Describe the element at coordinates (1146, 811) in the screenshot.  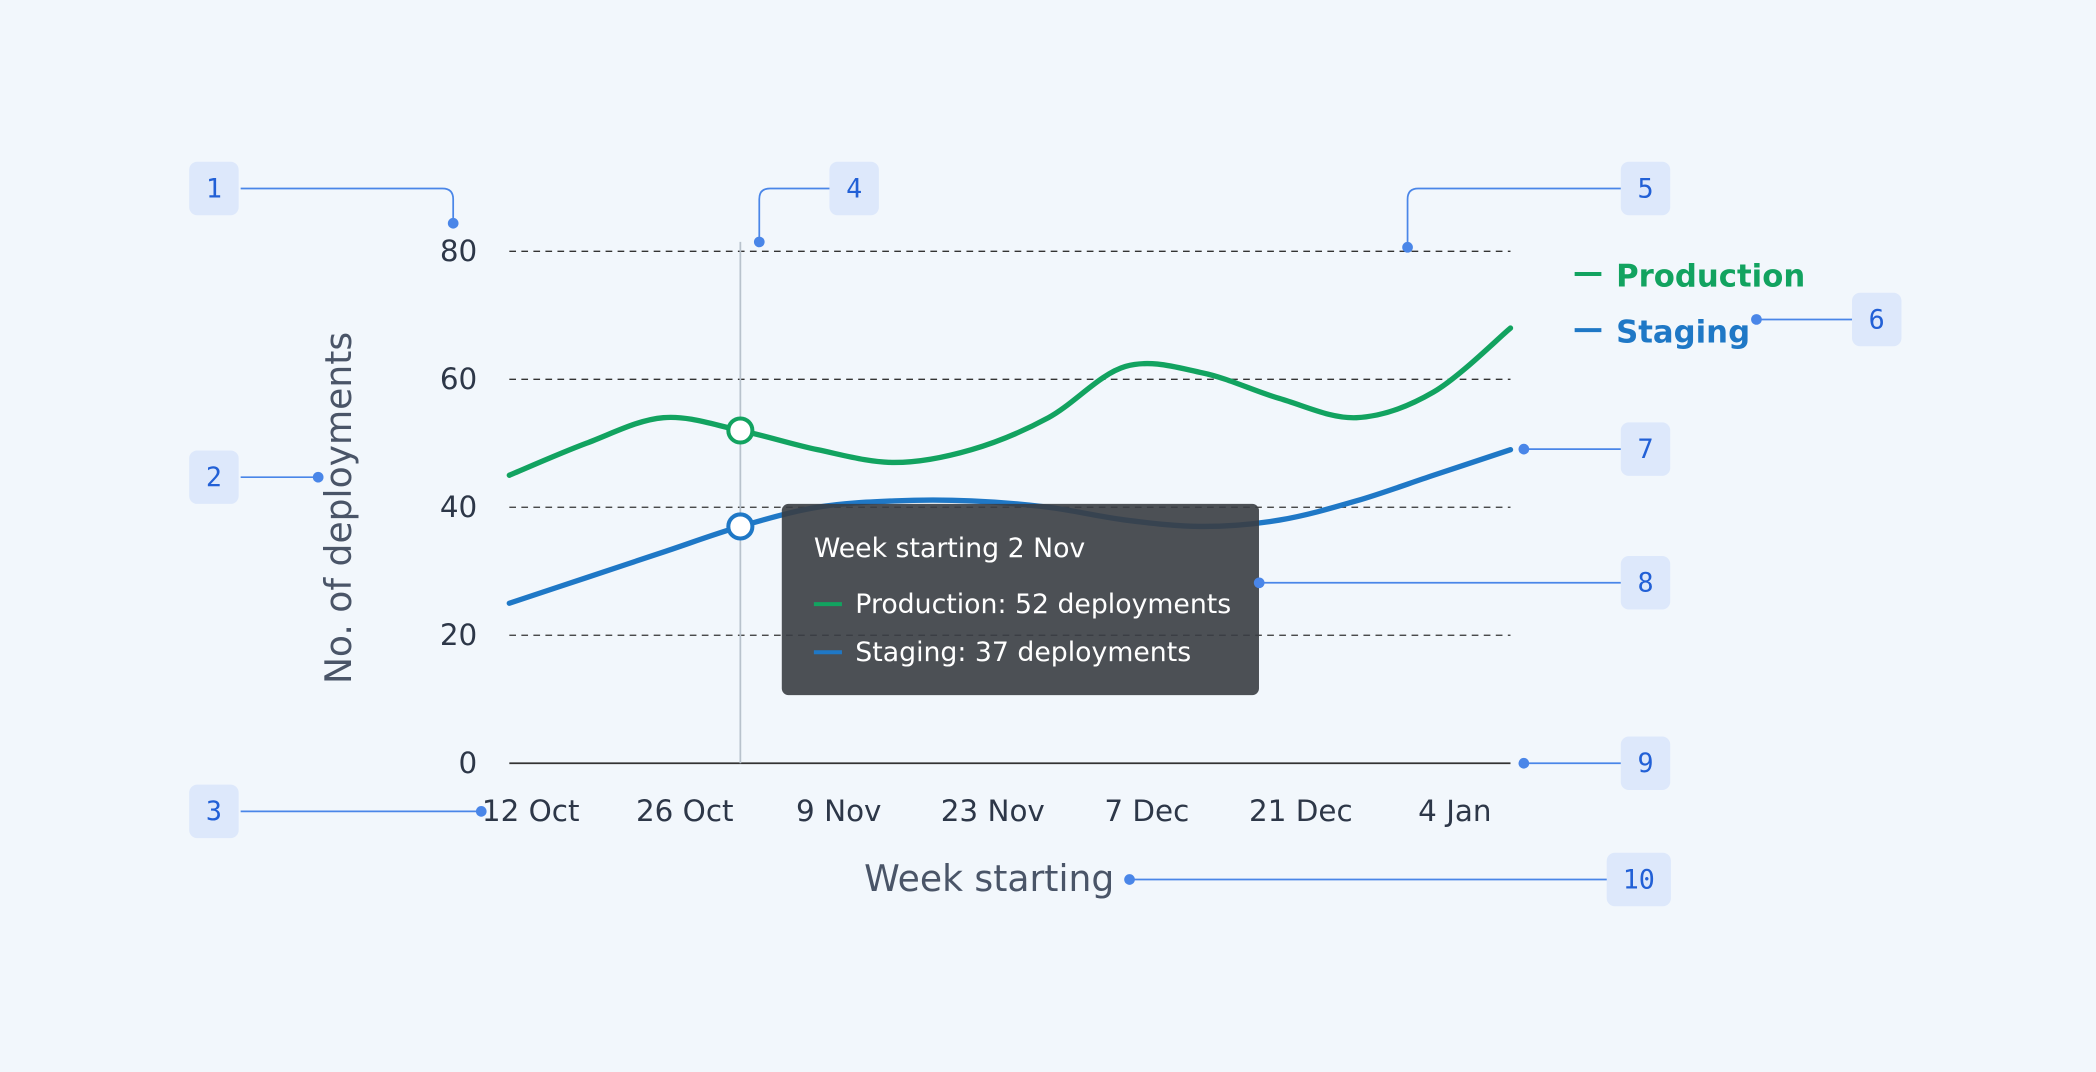
I see `x-tick-label: 7 Dec` at that location.